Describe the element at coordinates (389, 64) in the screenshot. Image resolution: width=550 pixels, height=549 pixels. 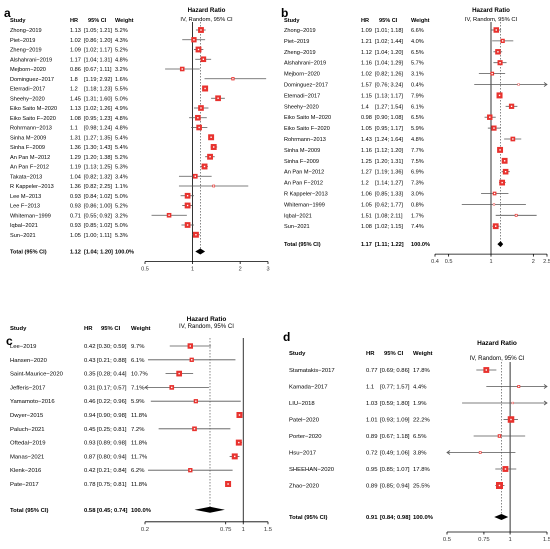
I see `study-ci: [1.04; 1.29]` at that location.